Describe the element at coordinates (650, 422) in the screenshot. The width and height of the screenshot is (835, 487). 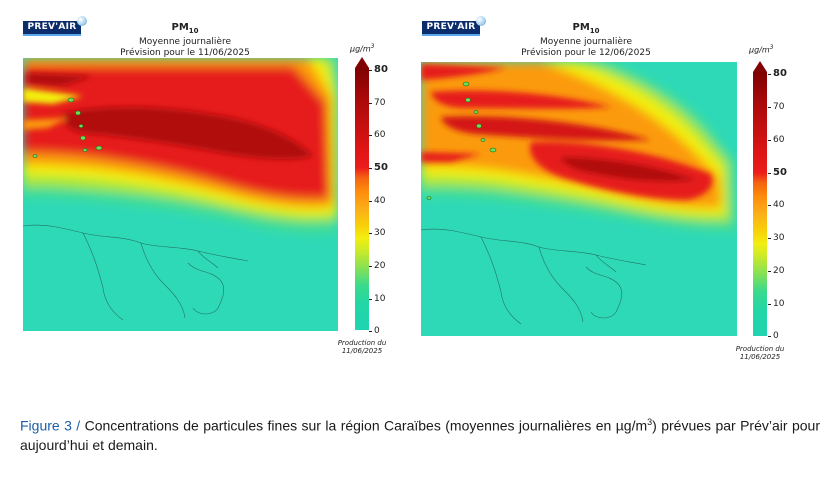
I see `caption-unit-sup: 3` at that location.